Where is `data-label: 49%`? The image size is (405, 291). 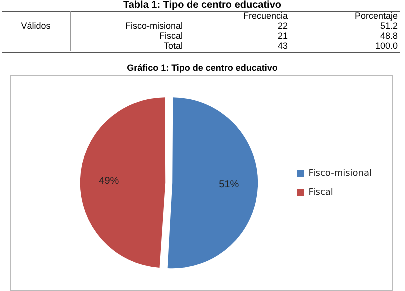
data-label: 49% is located at coordinates (109, 182).